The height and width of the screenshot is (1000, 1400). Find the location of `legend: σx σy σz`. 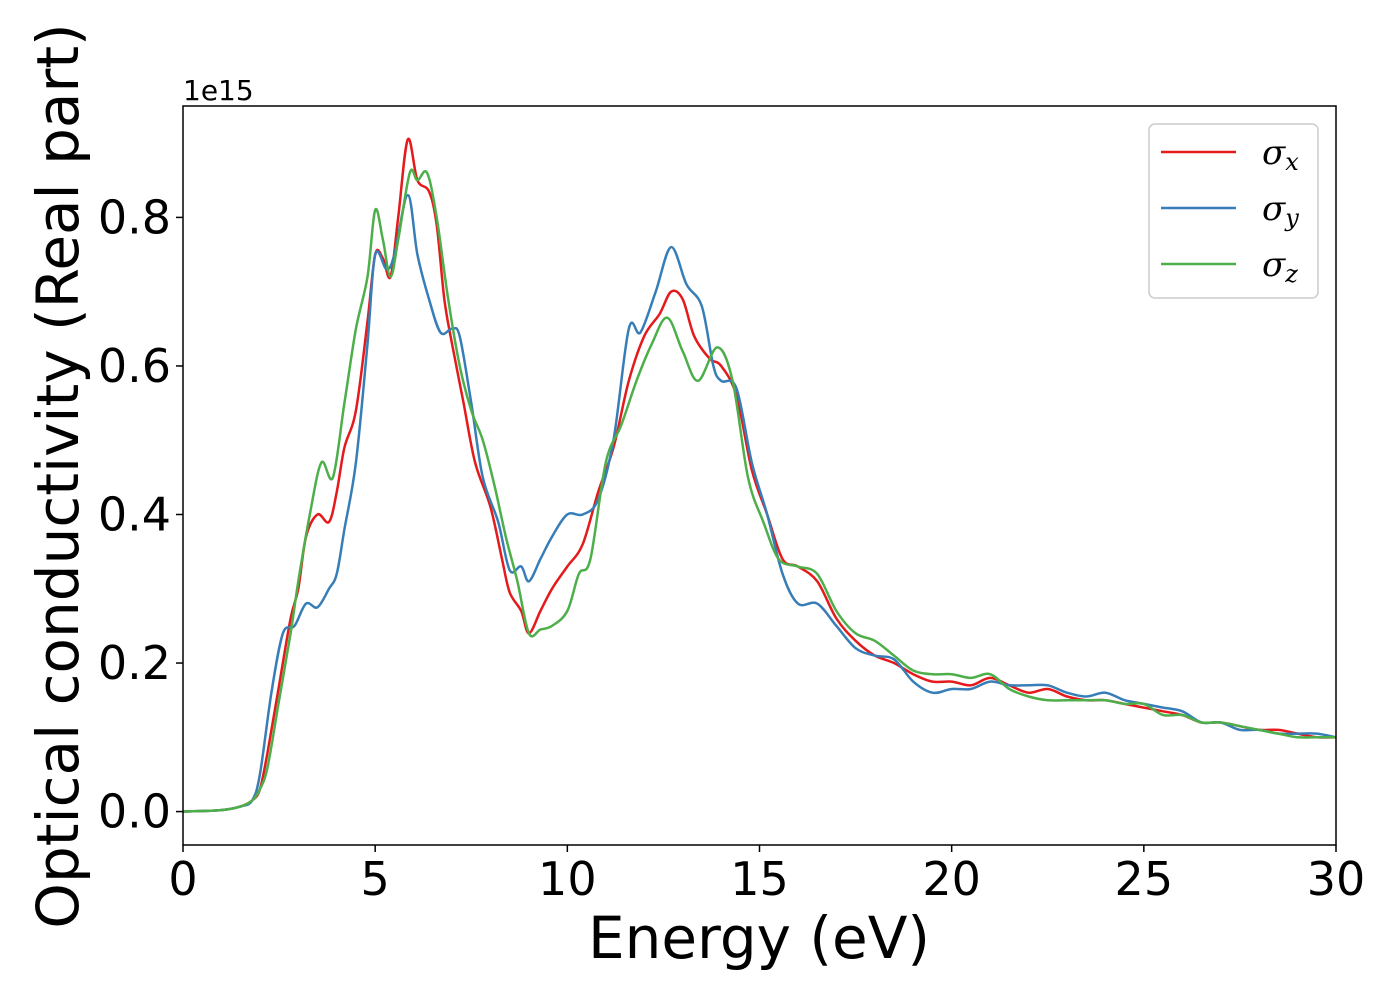

legend: σx σy σz is located at coordinates (1233, 211).